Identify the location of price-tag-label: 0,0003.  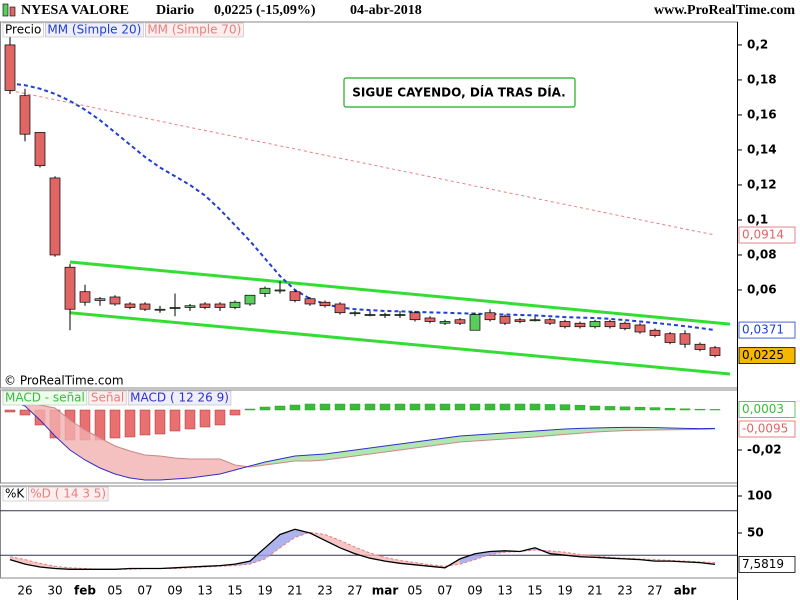
(763, 409).